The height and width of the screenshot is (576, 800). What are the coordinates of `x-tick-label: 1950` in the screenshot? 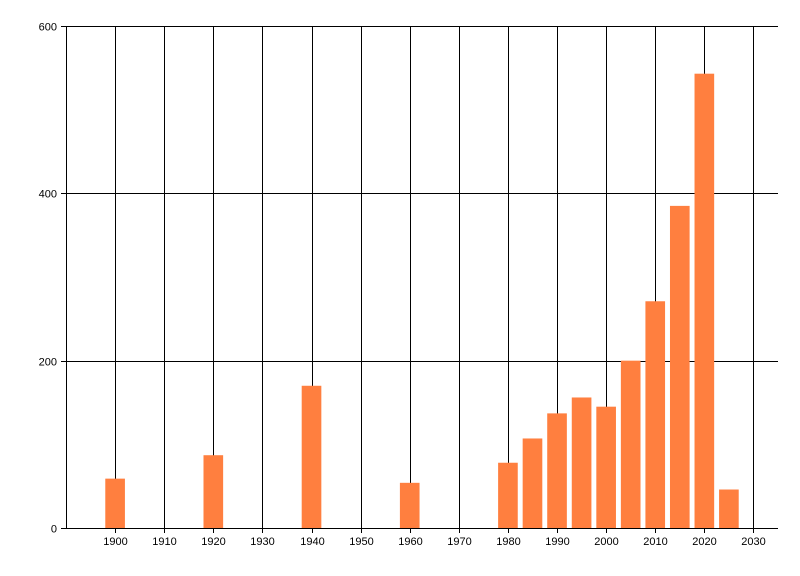 It's located at (361, 542).